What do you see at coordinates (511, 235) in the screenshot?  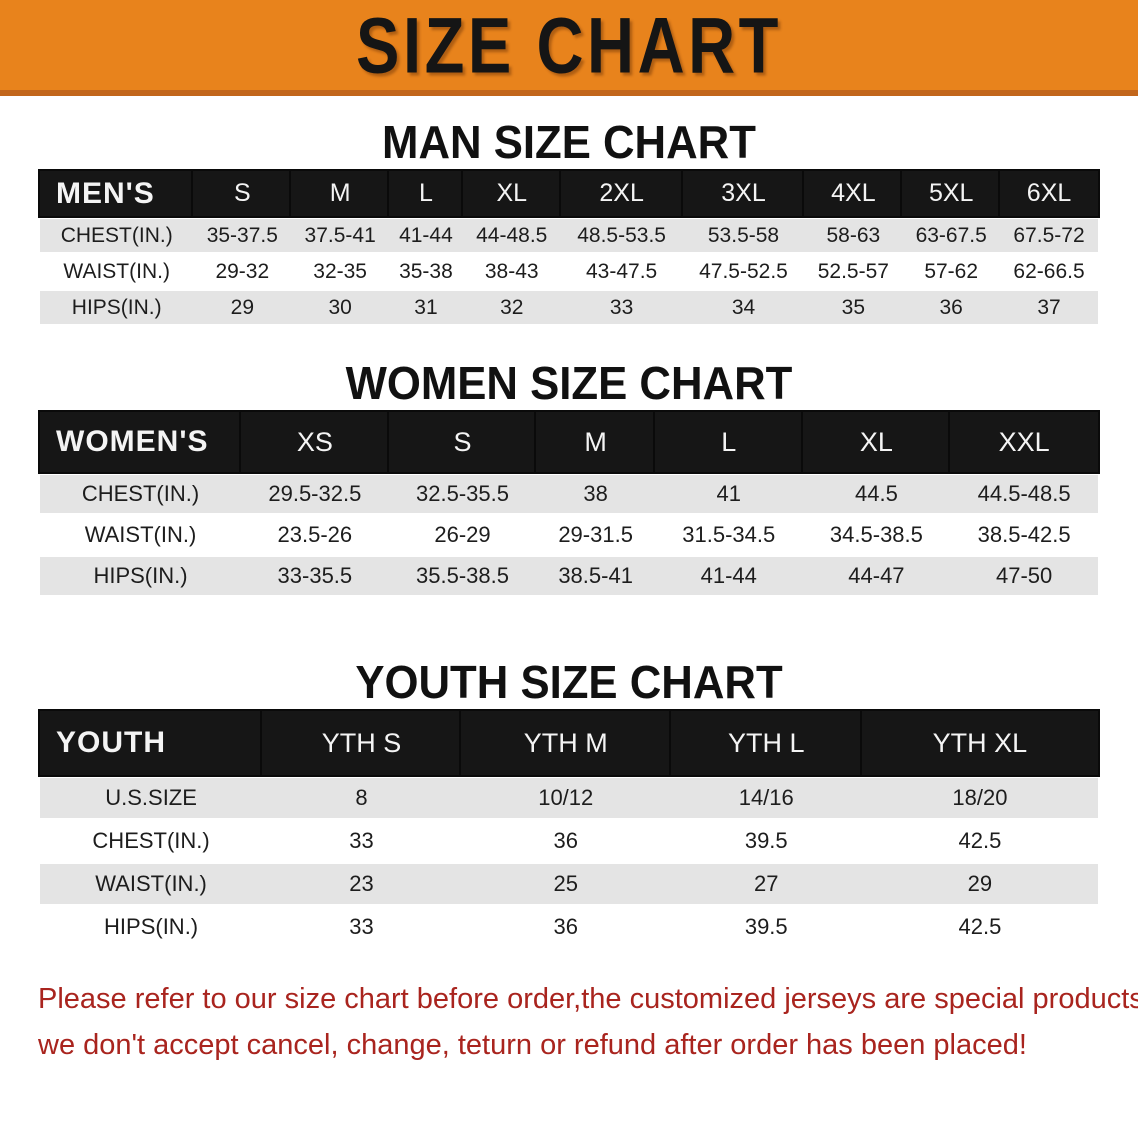 I see `size-value: 44-48.5` at bounding box center [511, 235].